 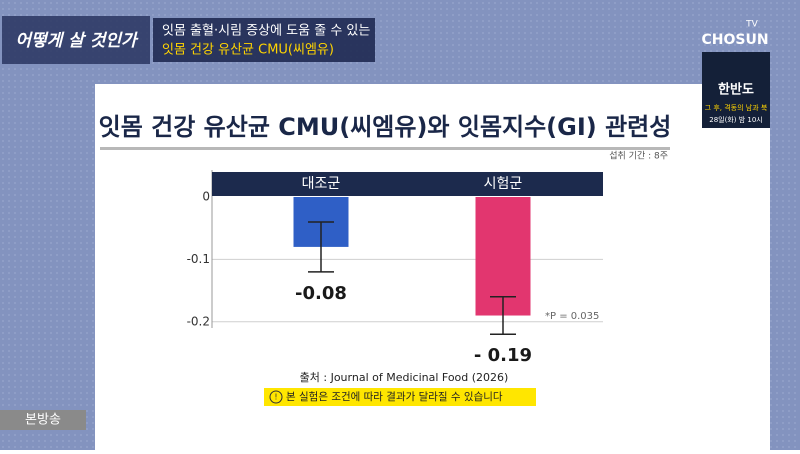 I want to click on promo-box, so click(x=736, y=90).